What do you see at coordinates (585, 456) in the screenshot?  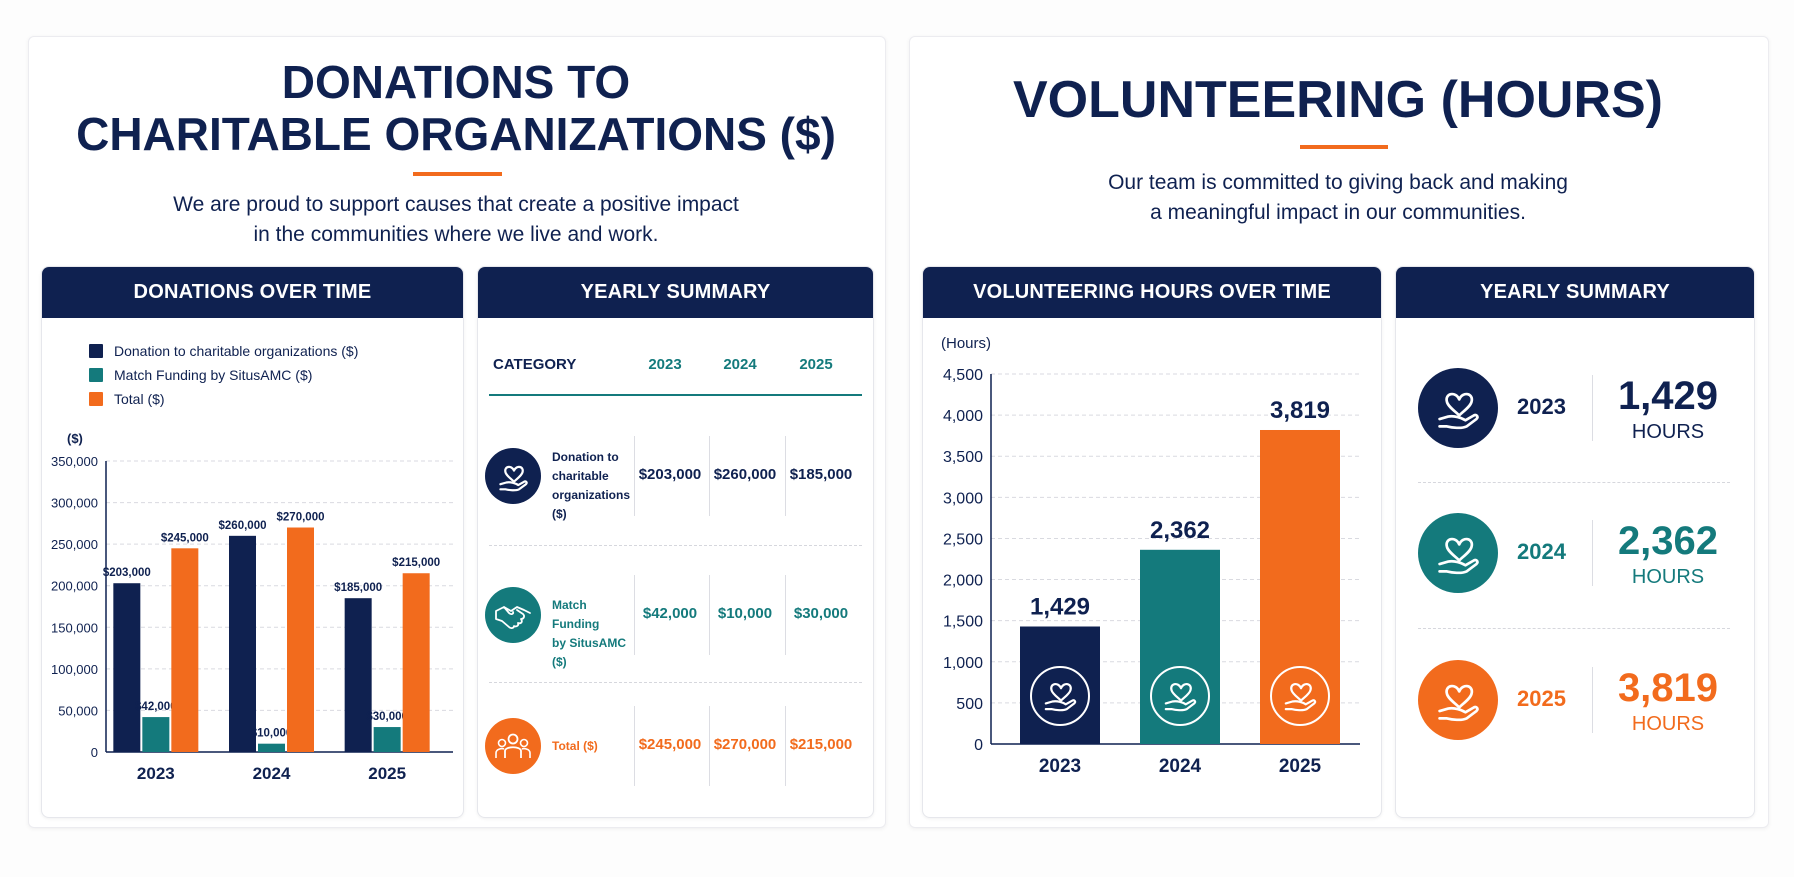 I see `table-row-label-line: Donation to` at bounding box center [585, 456].